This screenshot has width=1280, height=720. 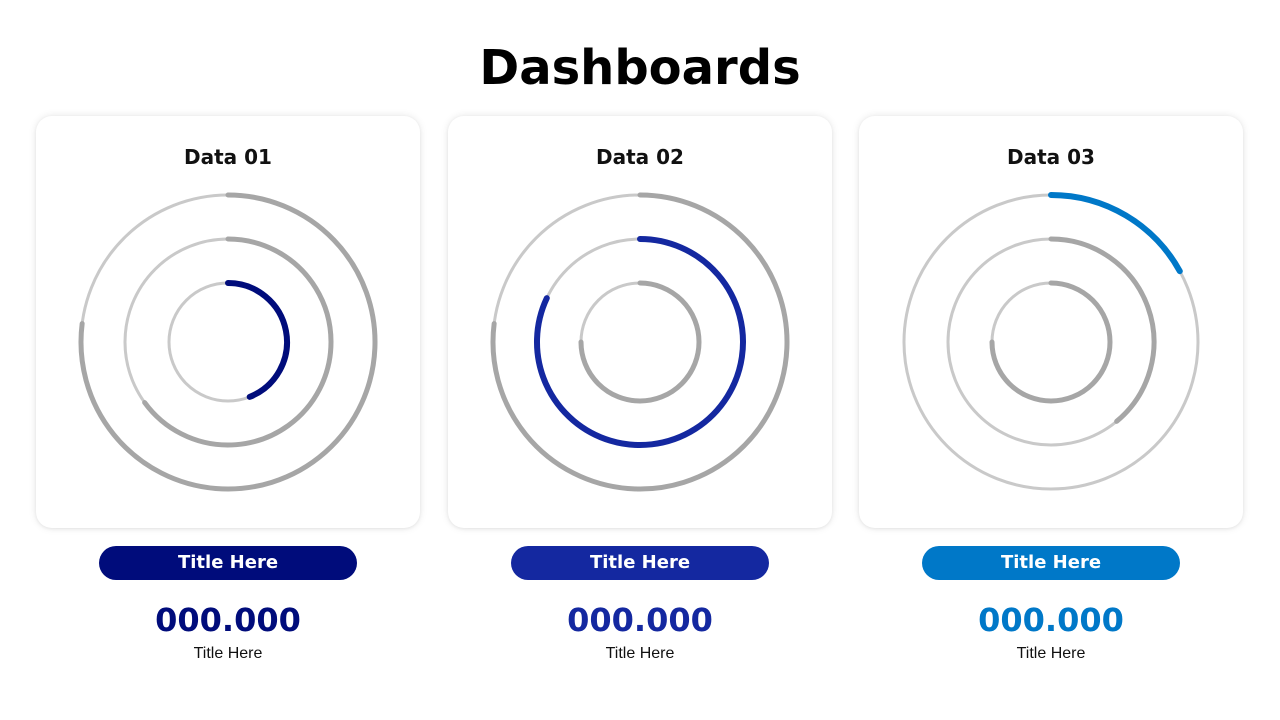 What do you see at coordinates (1051, 653) in the screenshot?
I see `card-caption-3: Title Here` at bounding box center [1051, 653].